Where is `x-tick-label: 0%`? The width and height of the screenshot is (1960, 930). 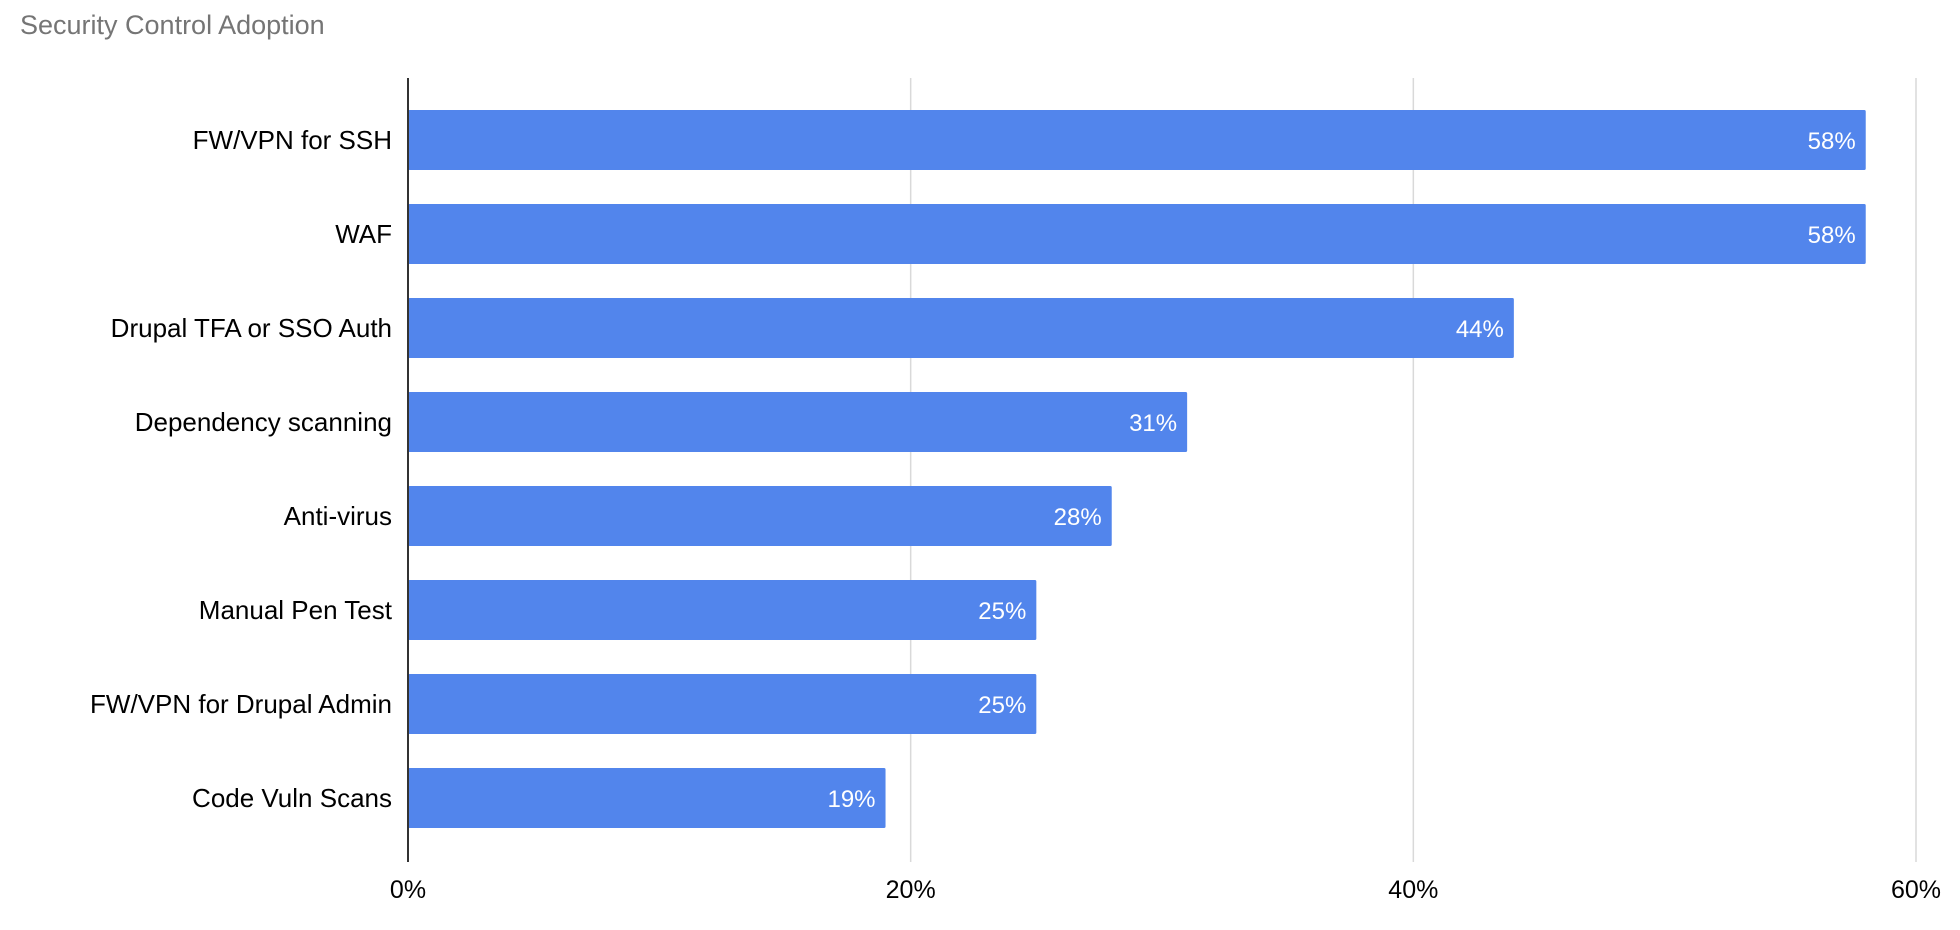 x-tick-label: 0% is located at coordinates (408, 890).